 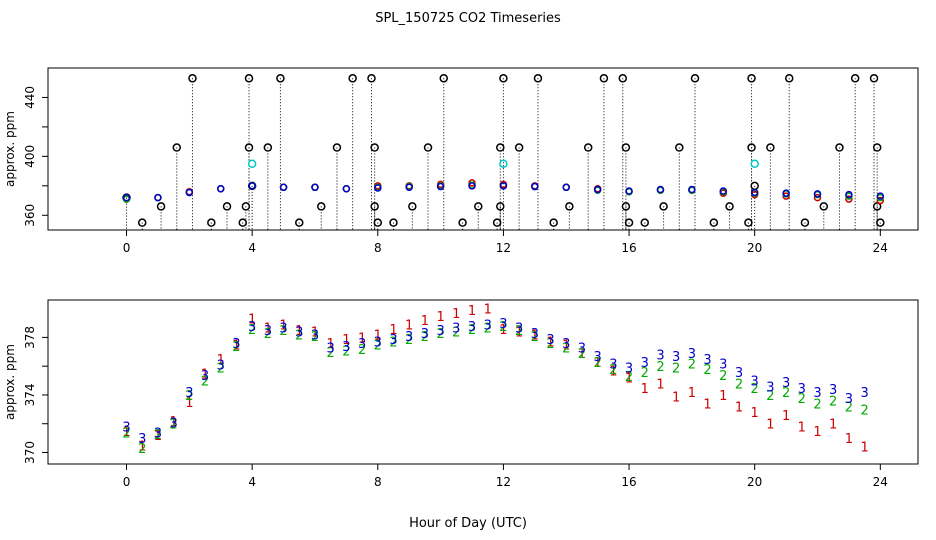 I want to click on y-tick-label: 400, so click(x=30, y=156).